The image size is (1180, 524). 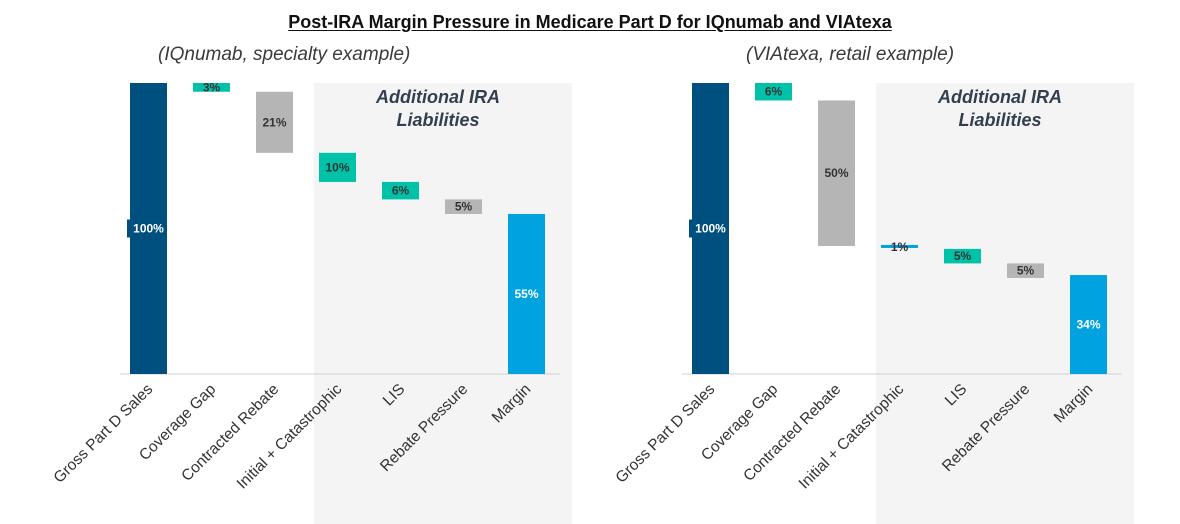 I want to click on right-value-label-3: 1%, so click(x=900, y=247).